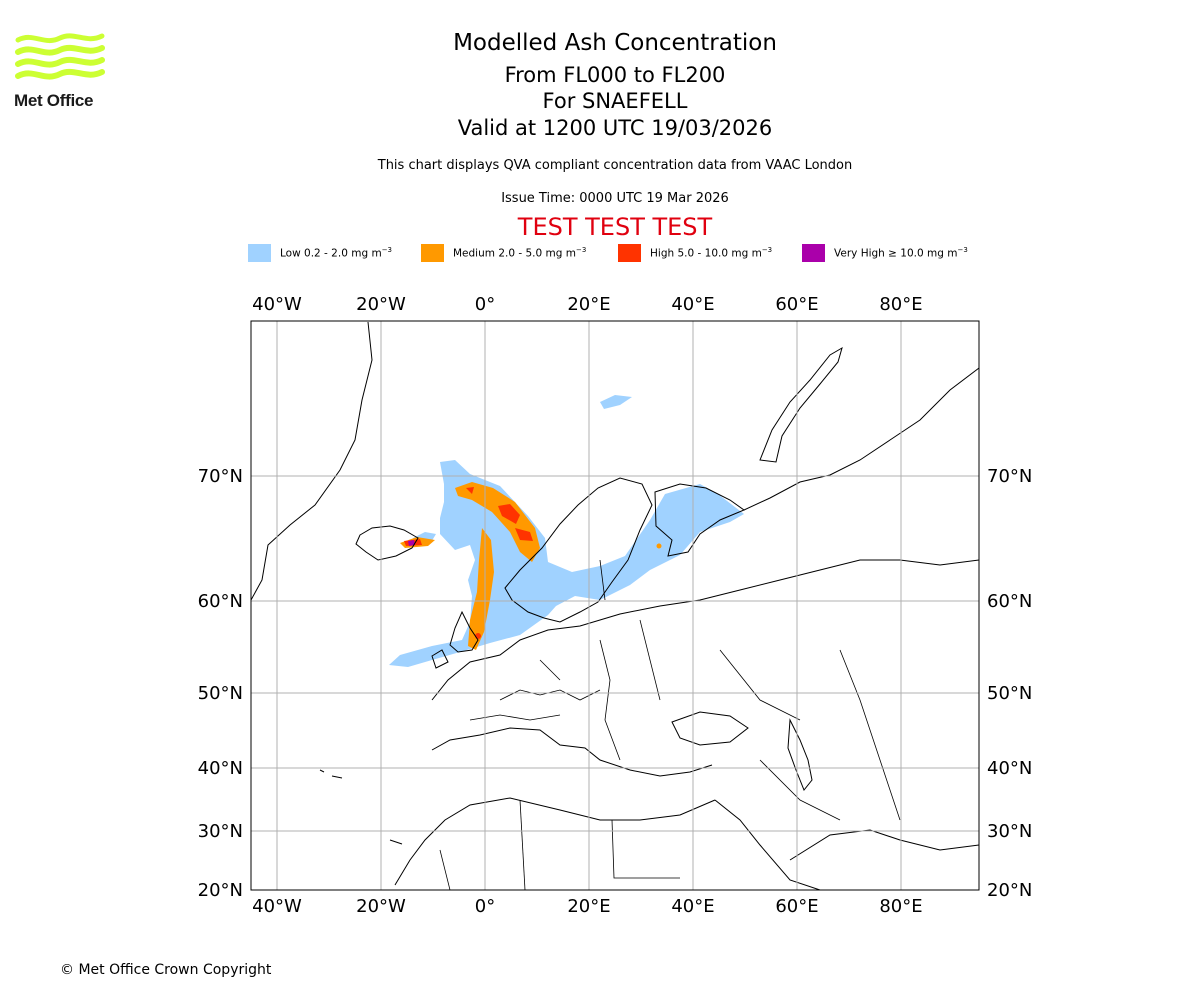 This screenshot has width=1200, height=1000. Describe the element at coordinates (962, 250) in the screenshot. I see `legend-exp-very-high: −3` at that location.